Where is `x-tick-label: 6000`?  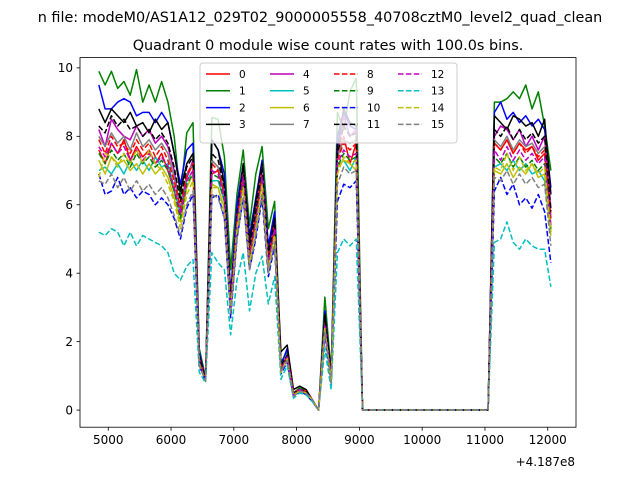 x-tick-label: 6000 is located at coordinates (171, 440).